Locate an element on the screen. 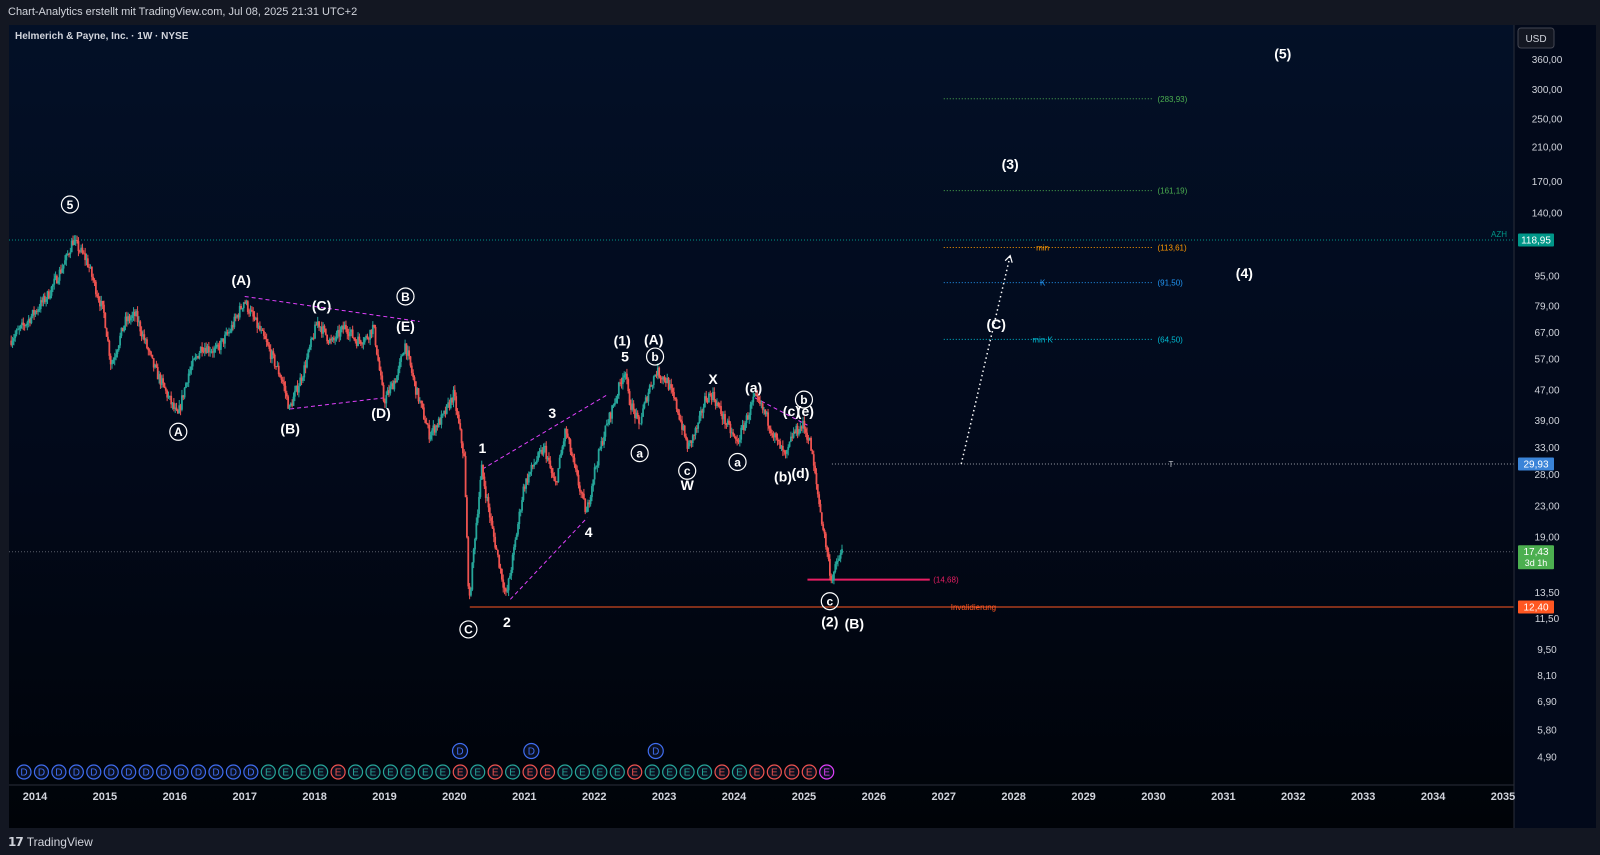 This screenshot has height=855, width=1600. price-axis-badge: 29,93 is located at coordinates (1536, 464).